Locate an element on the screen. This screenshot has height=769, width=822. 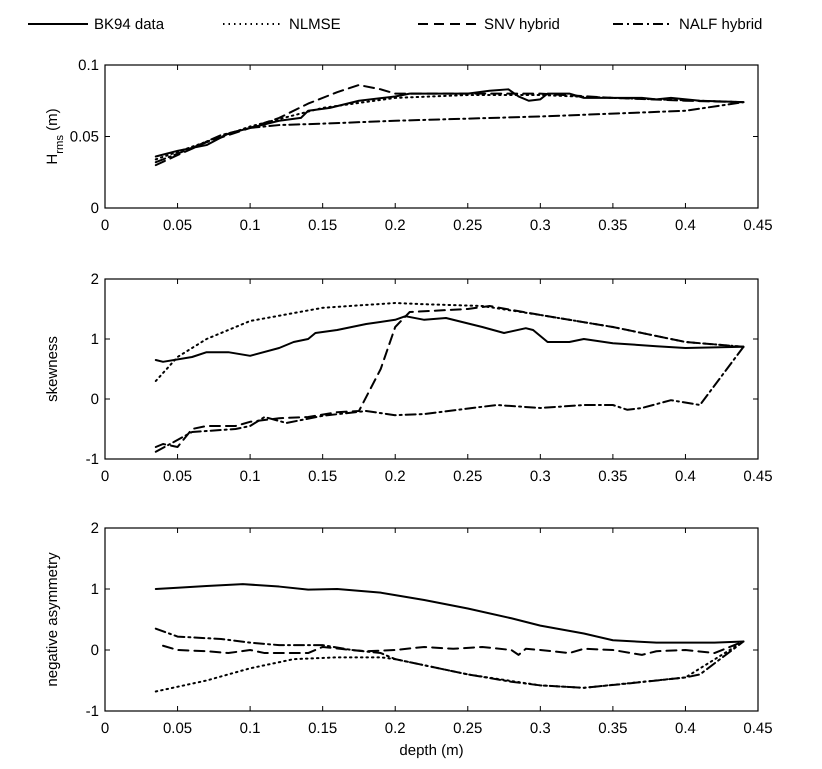
legend-label: SNV hybrid is located at coordinates (522, 24).